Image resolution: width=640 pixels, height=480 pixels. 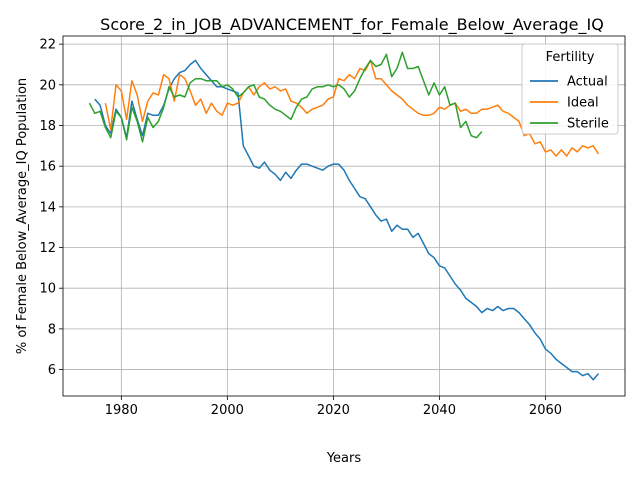 What do you see at coordinates (47, 167) in the screenshot?
I see `y-tick-label-5: 16` at bounding box center [47, 167].